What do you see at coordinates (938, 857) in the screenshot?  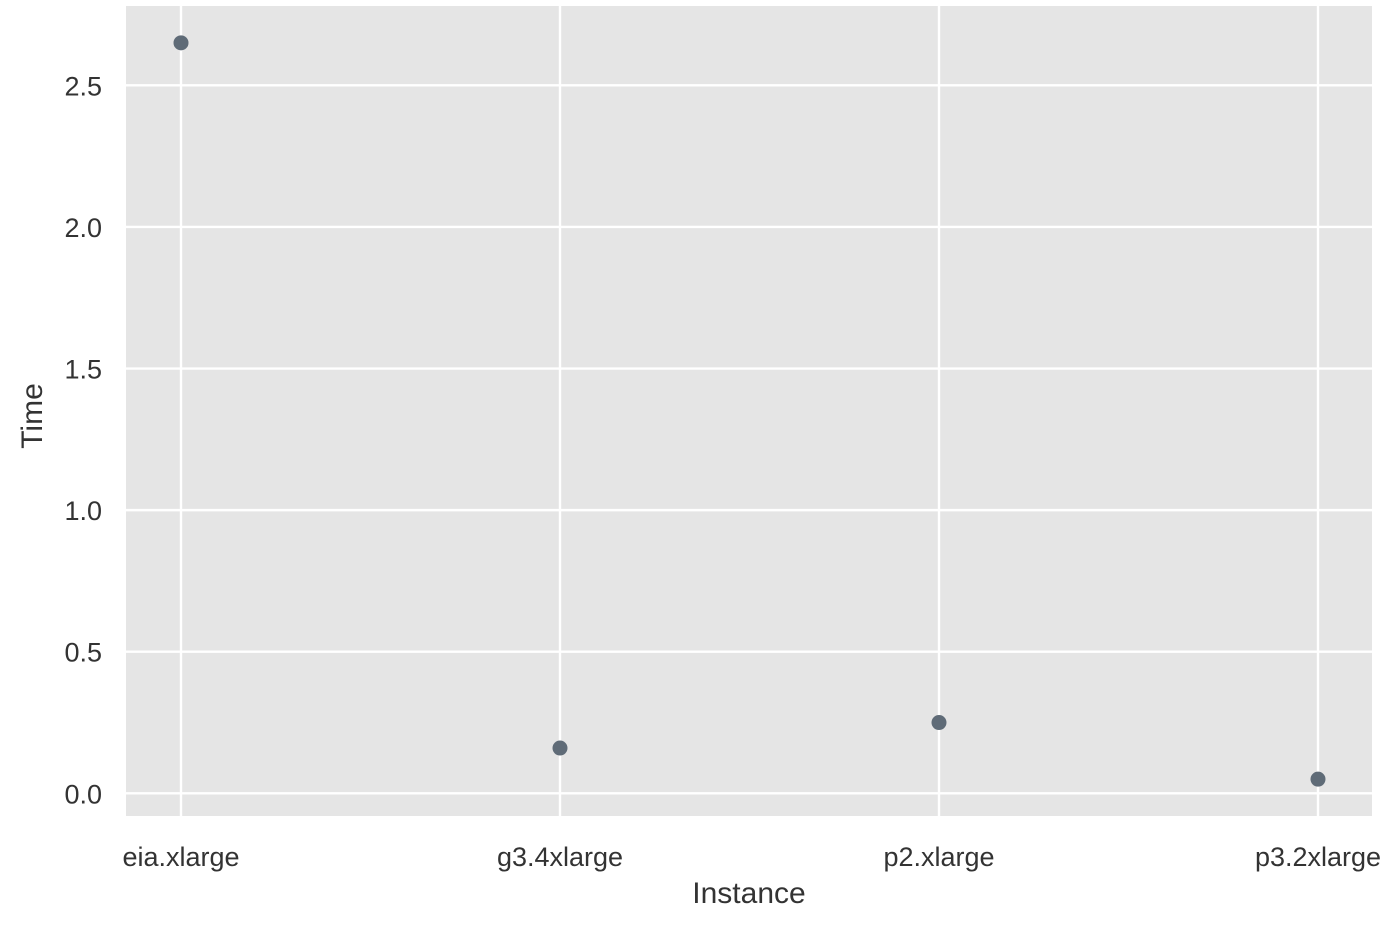 I see `x-tick-label: p2.xlarge` at bounding box center [938, 857].